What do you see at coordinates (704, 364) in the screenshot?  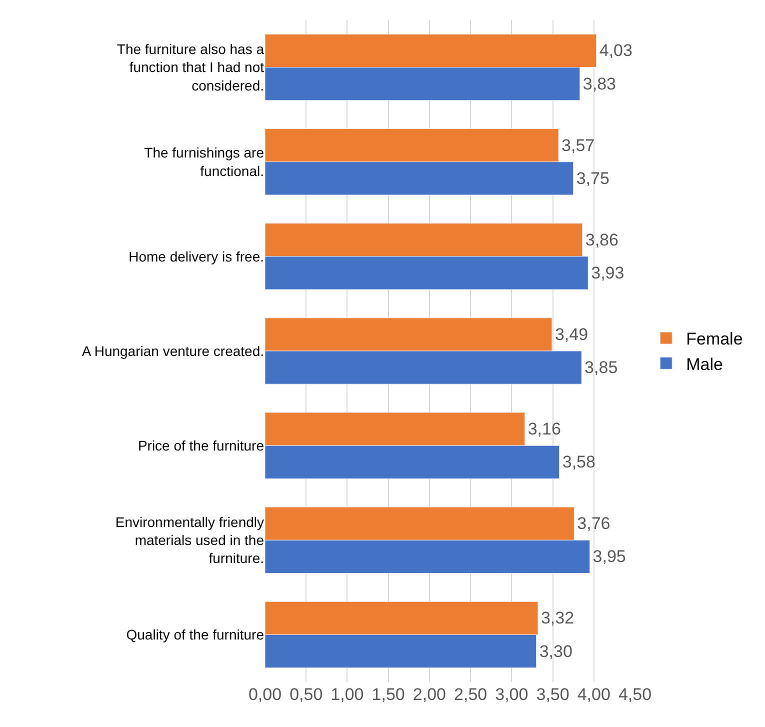 I see `legend-label: Male` at bounding box center [704, 364].